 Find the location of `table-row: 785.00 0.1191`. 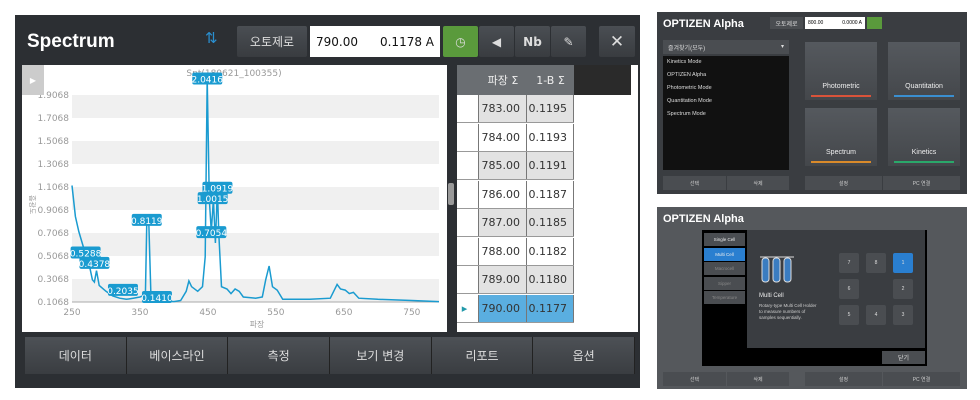

table-row: 785.00 0.1191 is located at coordinates (515, 166).